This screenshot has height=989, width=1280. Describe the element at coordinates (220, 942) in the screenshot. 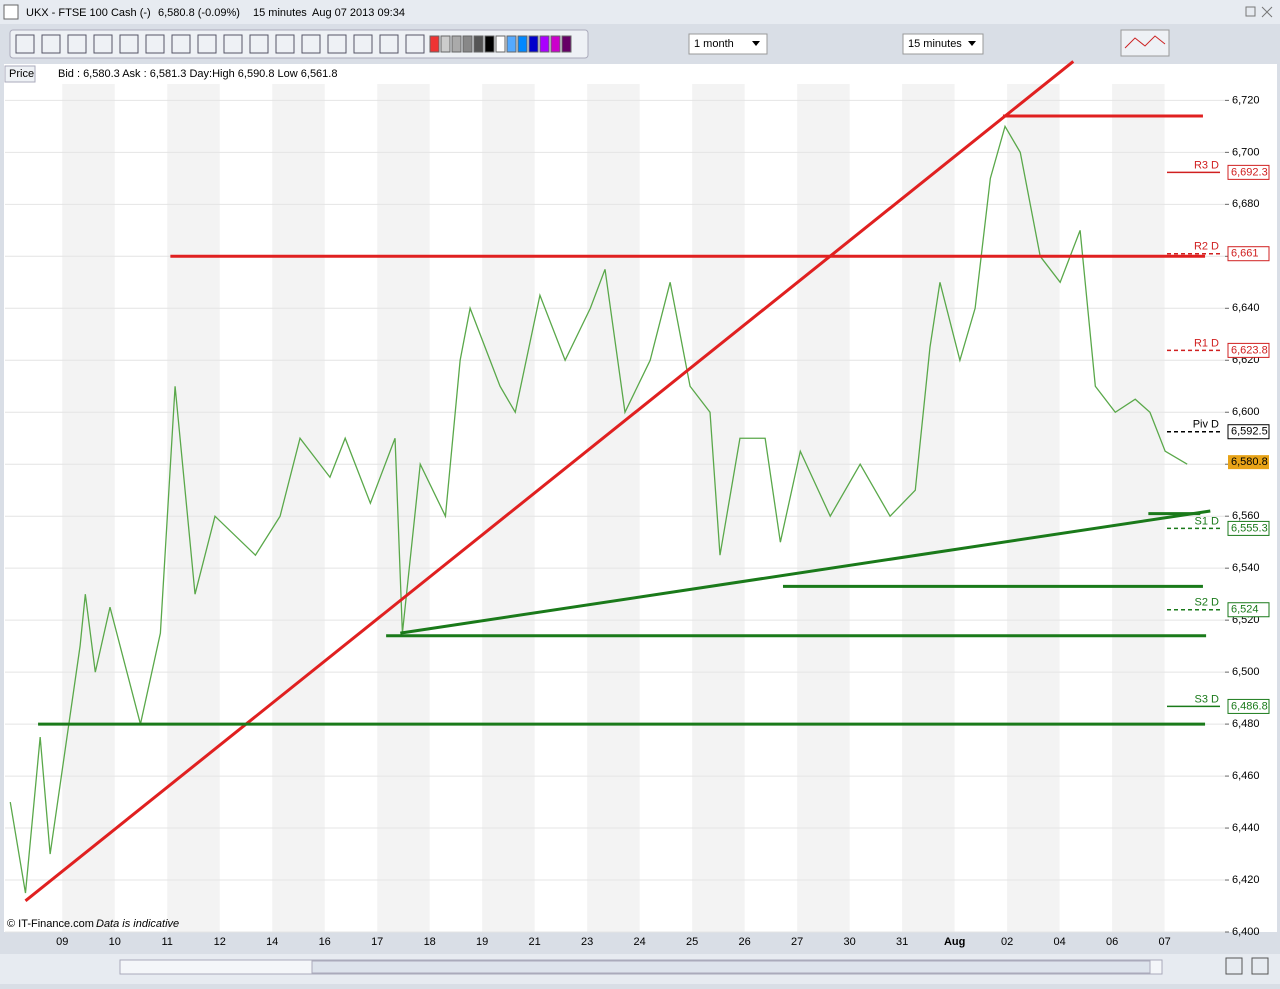

I see `x-tick-label: 12` at that location.